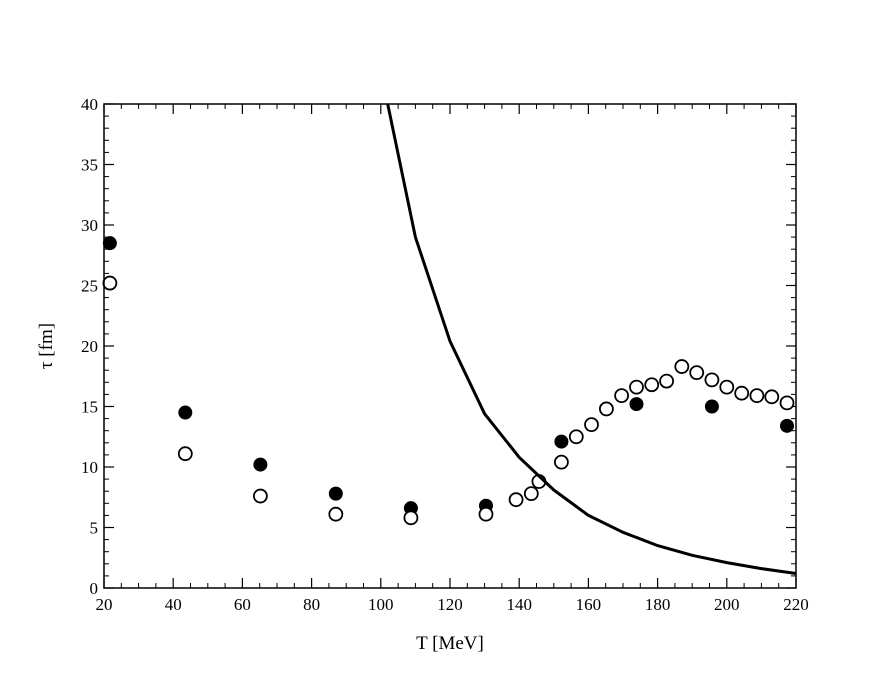 The width and height of the screenshot is (896, 692). I want to click on x-tick-label: 60, so click(242, 604).